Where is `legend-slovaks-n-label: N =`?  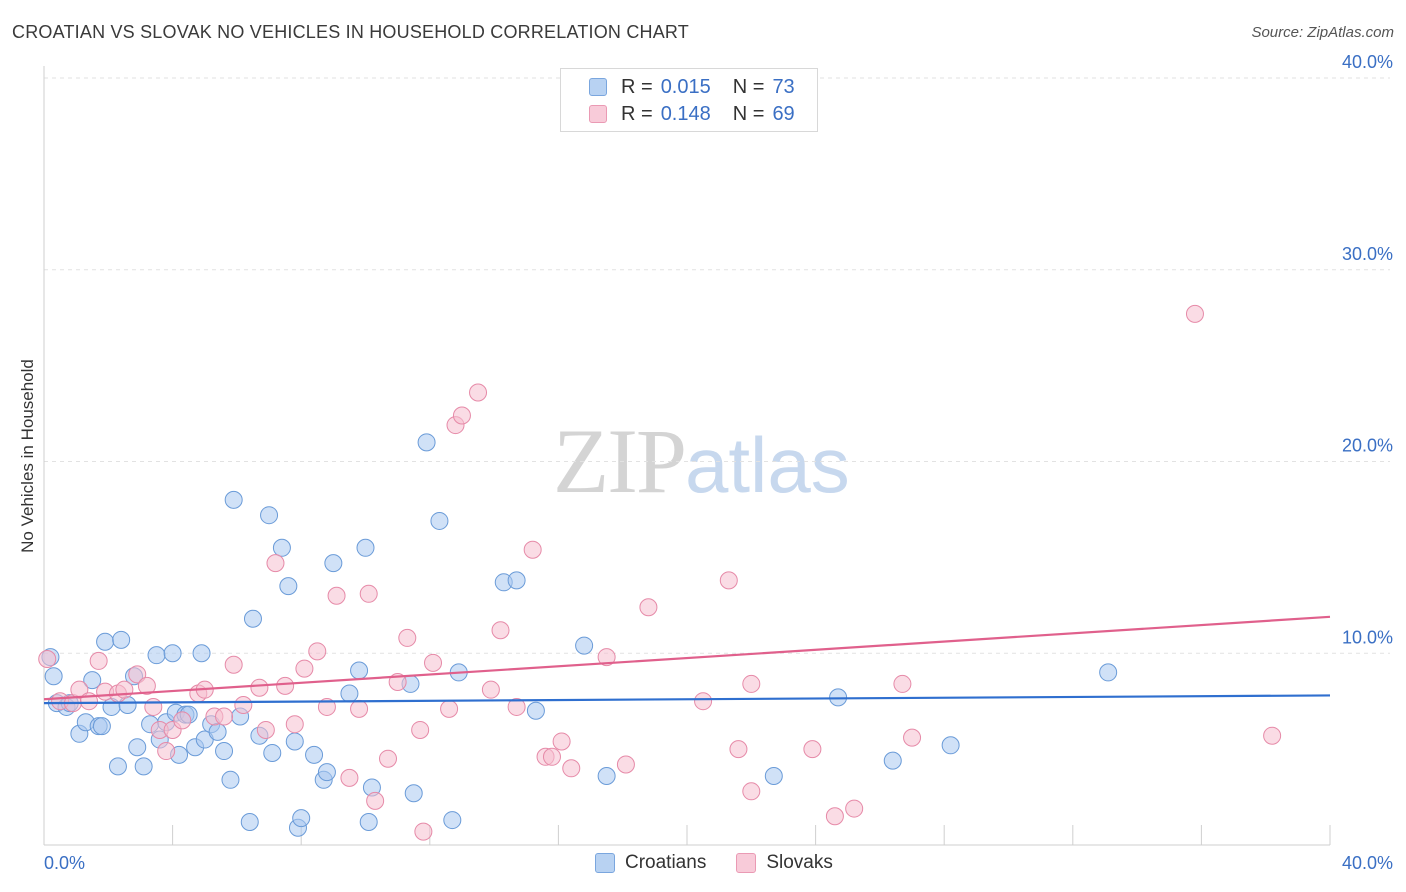 legend-slovaks-n-label: N = is located at coordinates (748, 113).